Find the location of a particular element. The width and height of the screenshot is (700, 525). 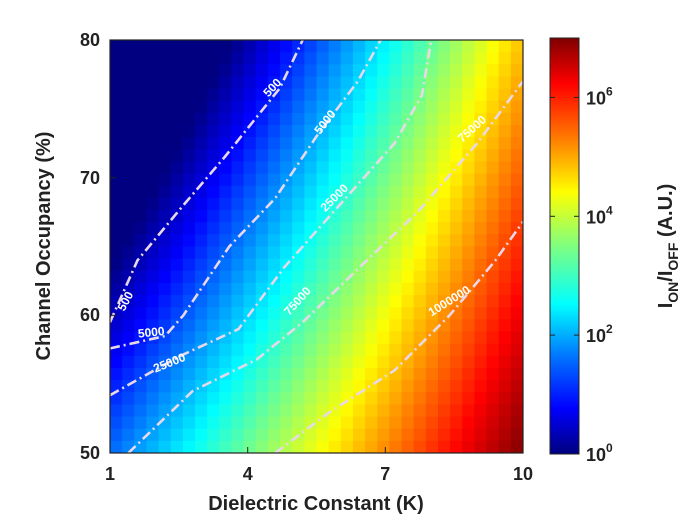

x-axis-title: Dielectric Constant (K) is located at coordinates (316, 504).